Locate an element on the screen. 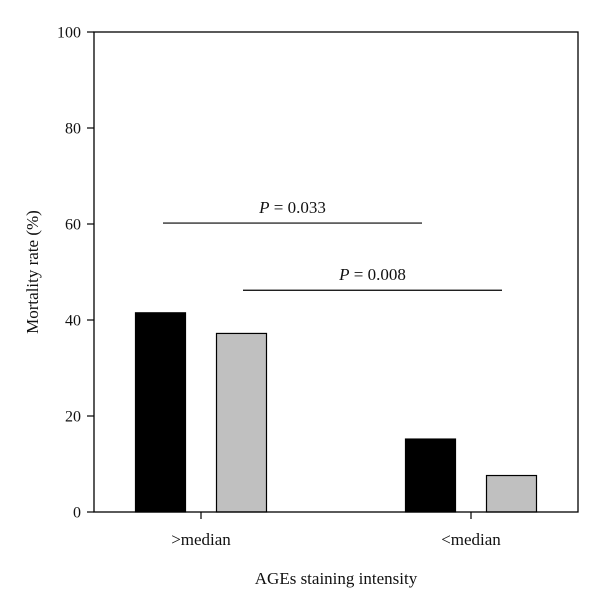 The width and height of the screenshot is (600, 610). y-tick-label: 0 is located at coordinates (77, 513).